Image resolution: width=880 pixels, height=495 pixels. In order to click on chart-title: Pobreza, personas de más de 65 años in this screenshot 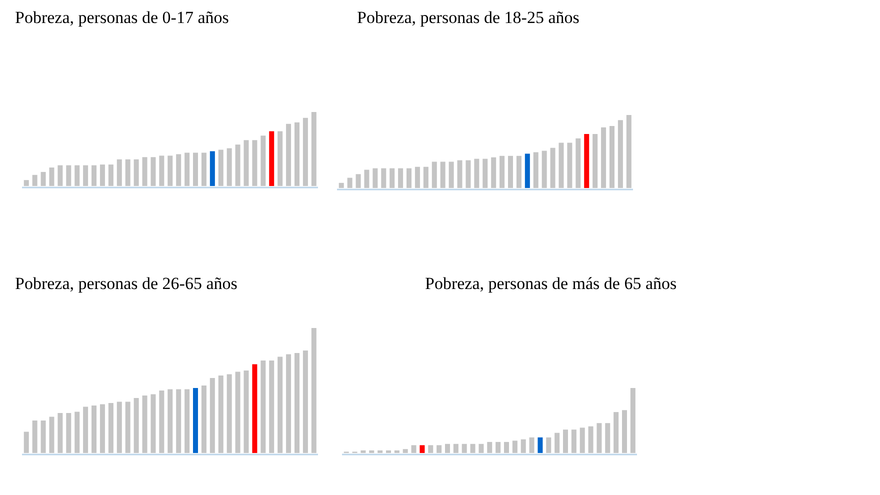, I will do `click(551, 284)`.